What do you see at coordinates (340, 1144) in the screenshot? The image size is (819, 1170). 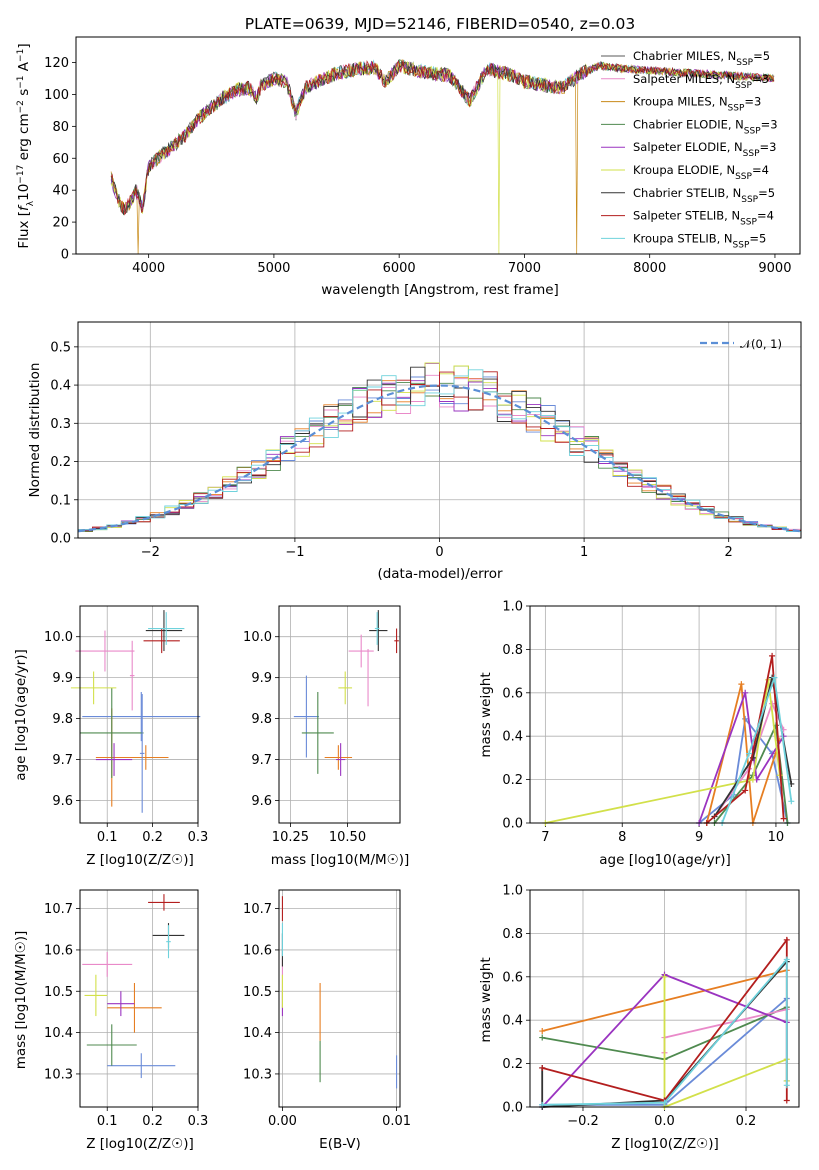 I see `x-axis-label: E(B-V)` at bounding box center [340, 1144].